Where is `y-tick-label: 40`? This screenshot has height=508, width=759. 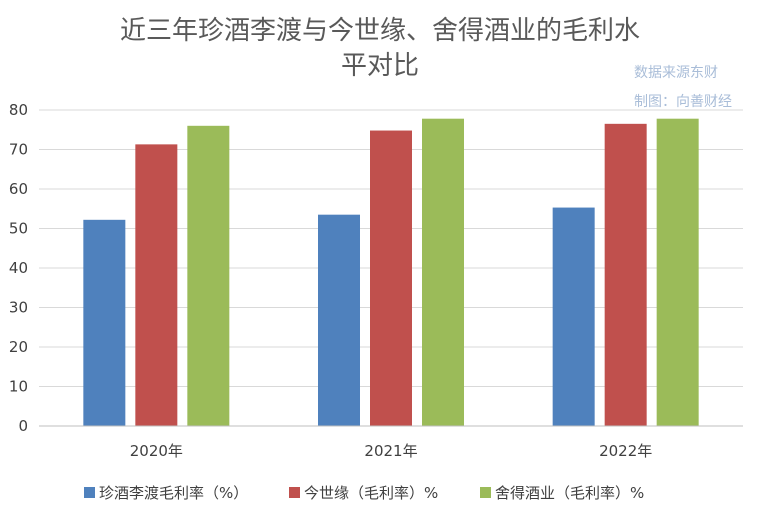 y-tick-label: 40 is located at coordinates (18, 268).